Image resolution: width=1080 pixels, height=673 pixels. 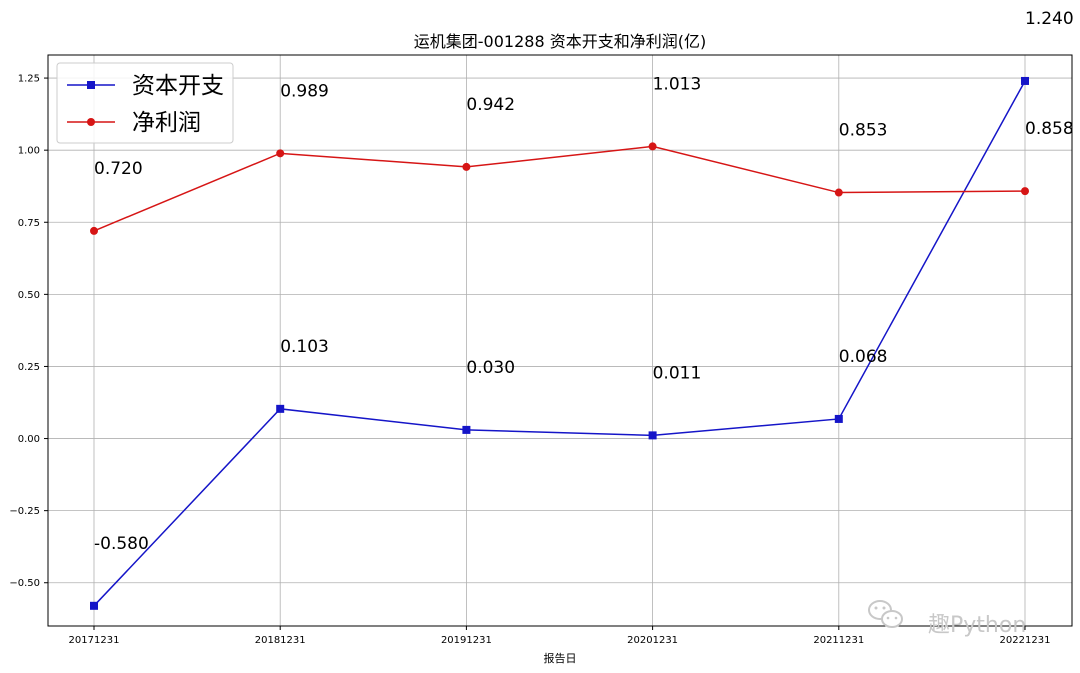 I want to click on x-tick-label: 20211231, so click(x=838, y=640).